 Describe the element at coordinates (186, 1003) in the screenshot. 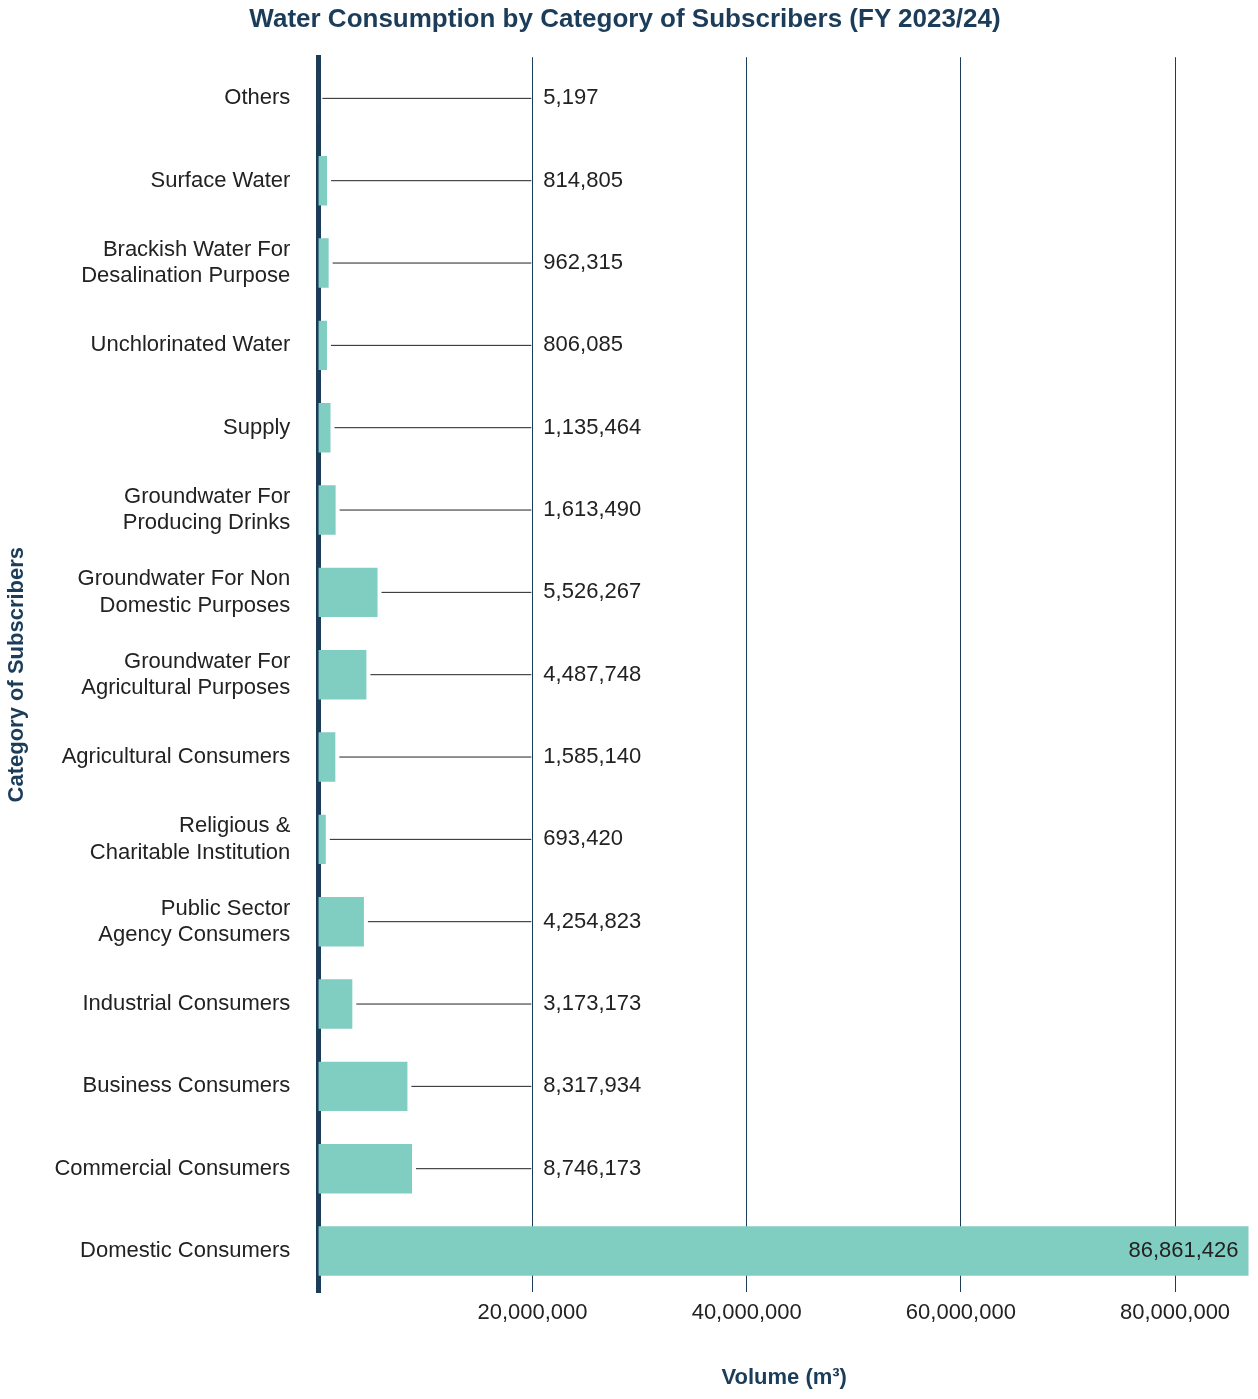

I see `y-tick-label: Industrial Consumers` at that location.